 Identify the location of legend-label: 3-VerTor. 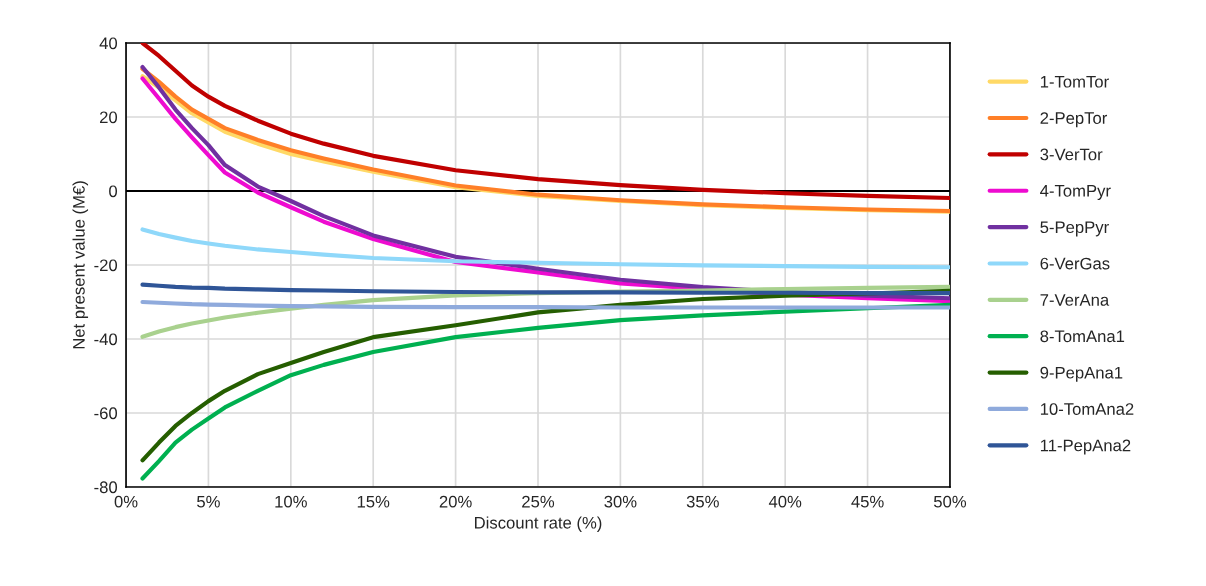
(1071, 154).